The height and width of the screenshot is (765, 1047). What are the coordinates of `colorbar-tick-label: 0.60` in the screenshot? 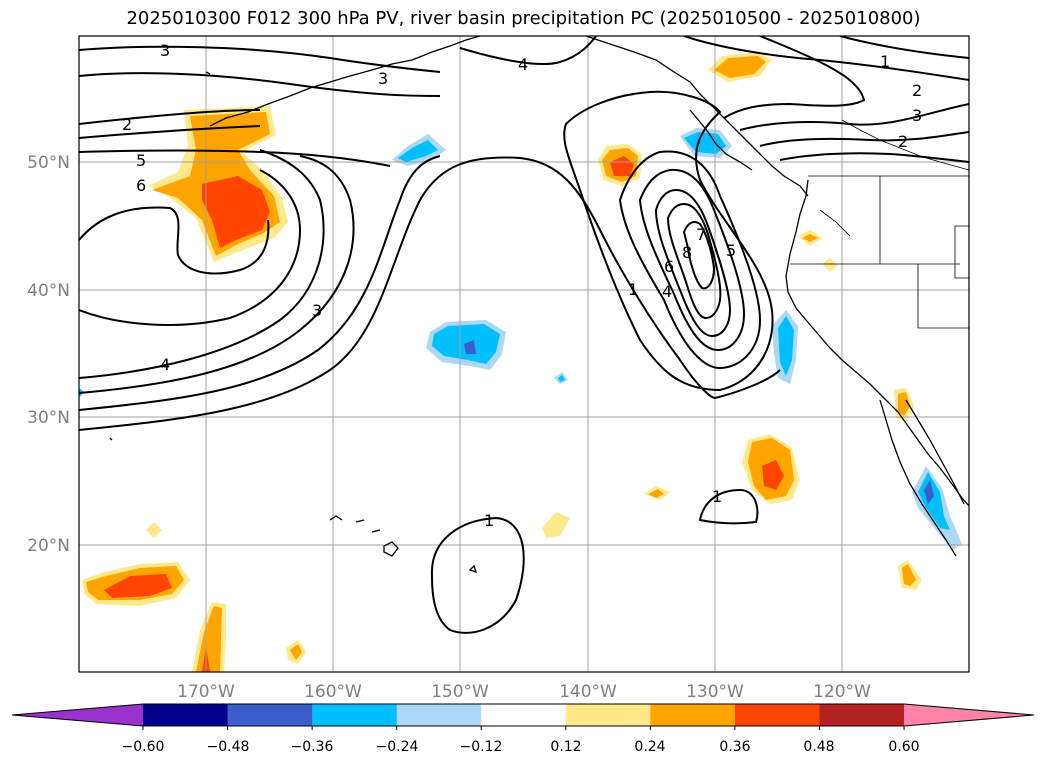 It's located at (903, 747).